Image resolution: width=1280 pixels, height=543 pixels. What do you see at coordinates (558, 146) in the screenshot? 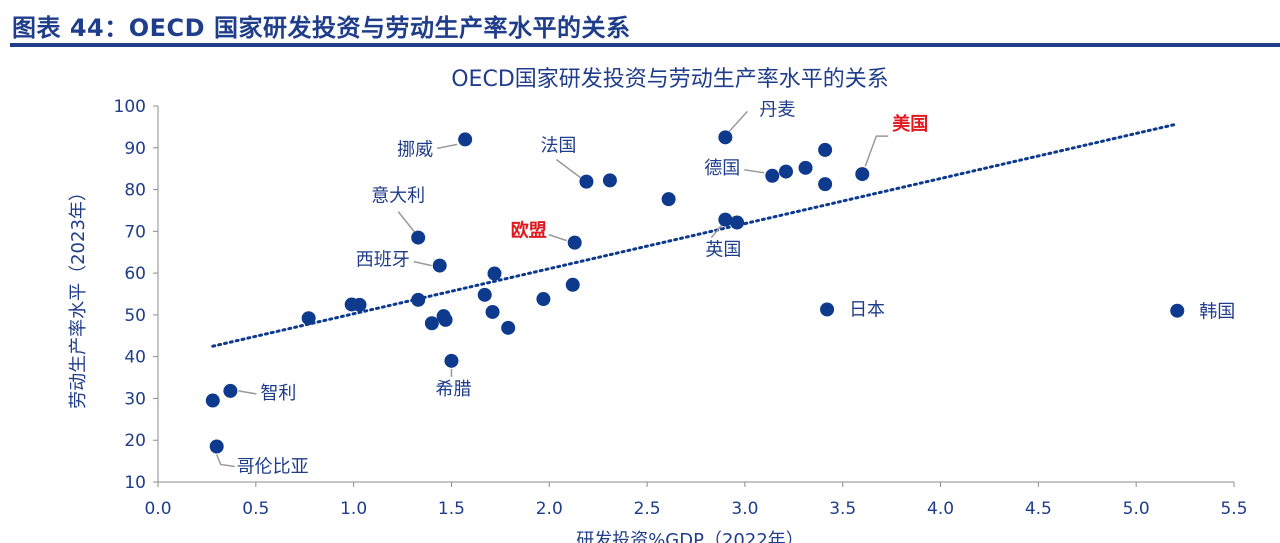
I see `annotation-label: 法国` at bounding box center [558, 146].